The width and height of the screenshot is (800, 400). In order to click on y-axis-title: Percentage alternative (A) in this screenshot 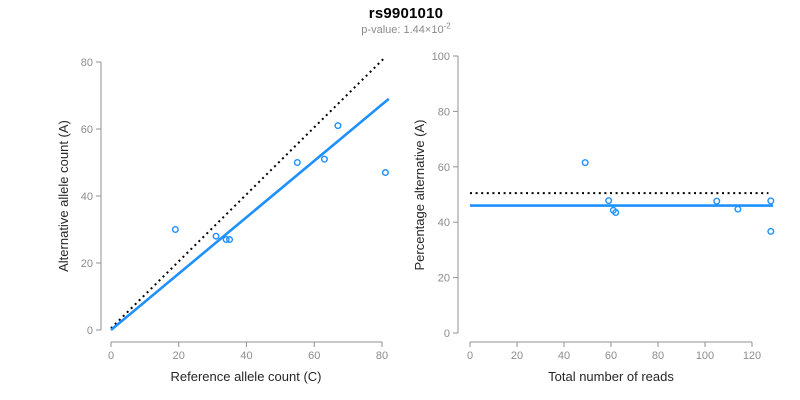, I will do `click(419, 194)`.